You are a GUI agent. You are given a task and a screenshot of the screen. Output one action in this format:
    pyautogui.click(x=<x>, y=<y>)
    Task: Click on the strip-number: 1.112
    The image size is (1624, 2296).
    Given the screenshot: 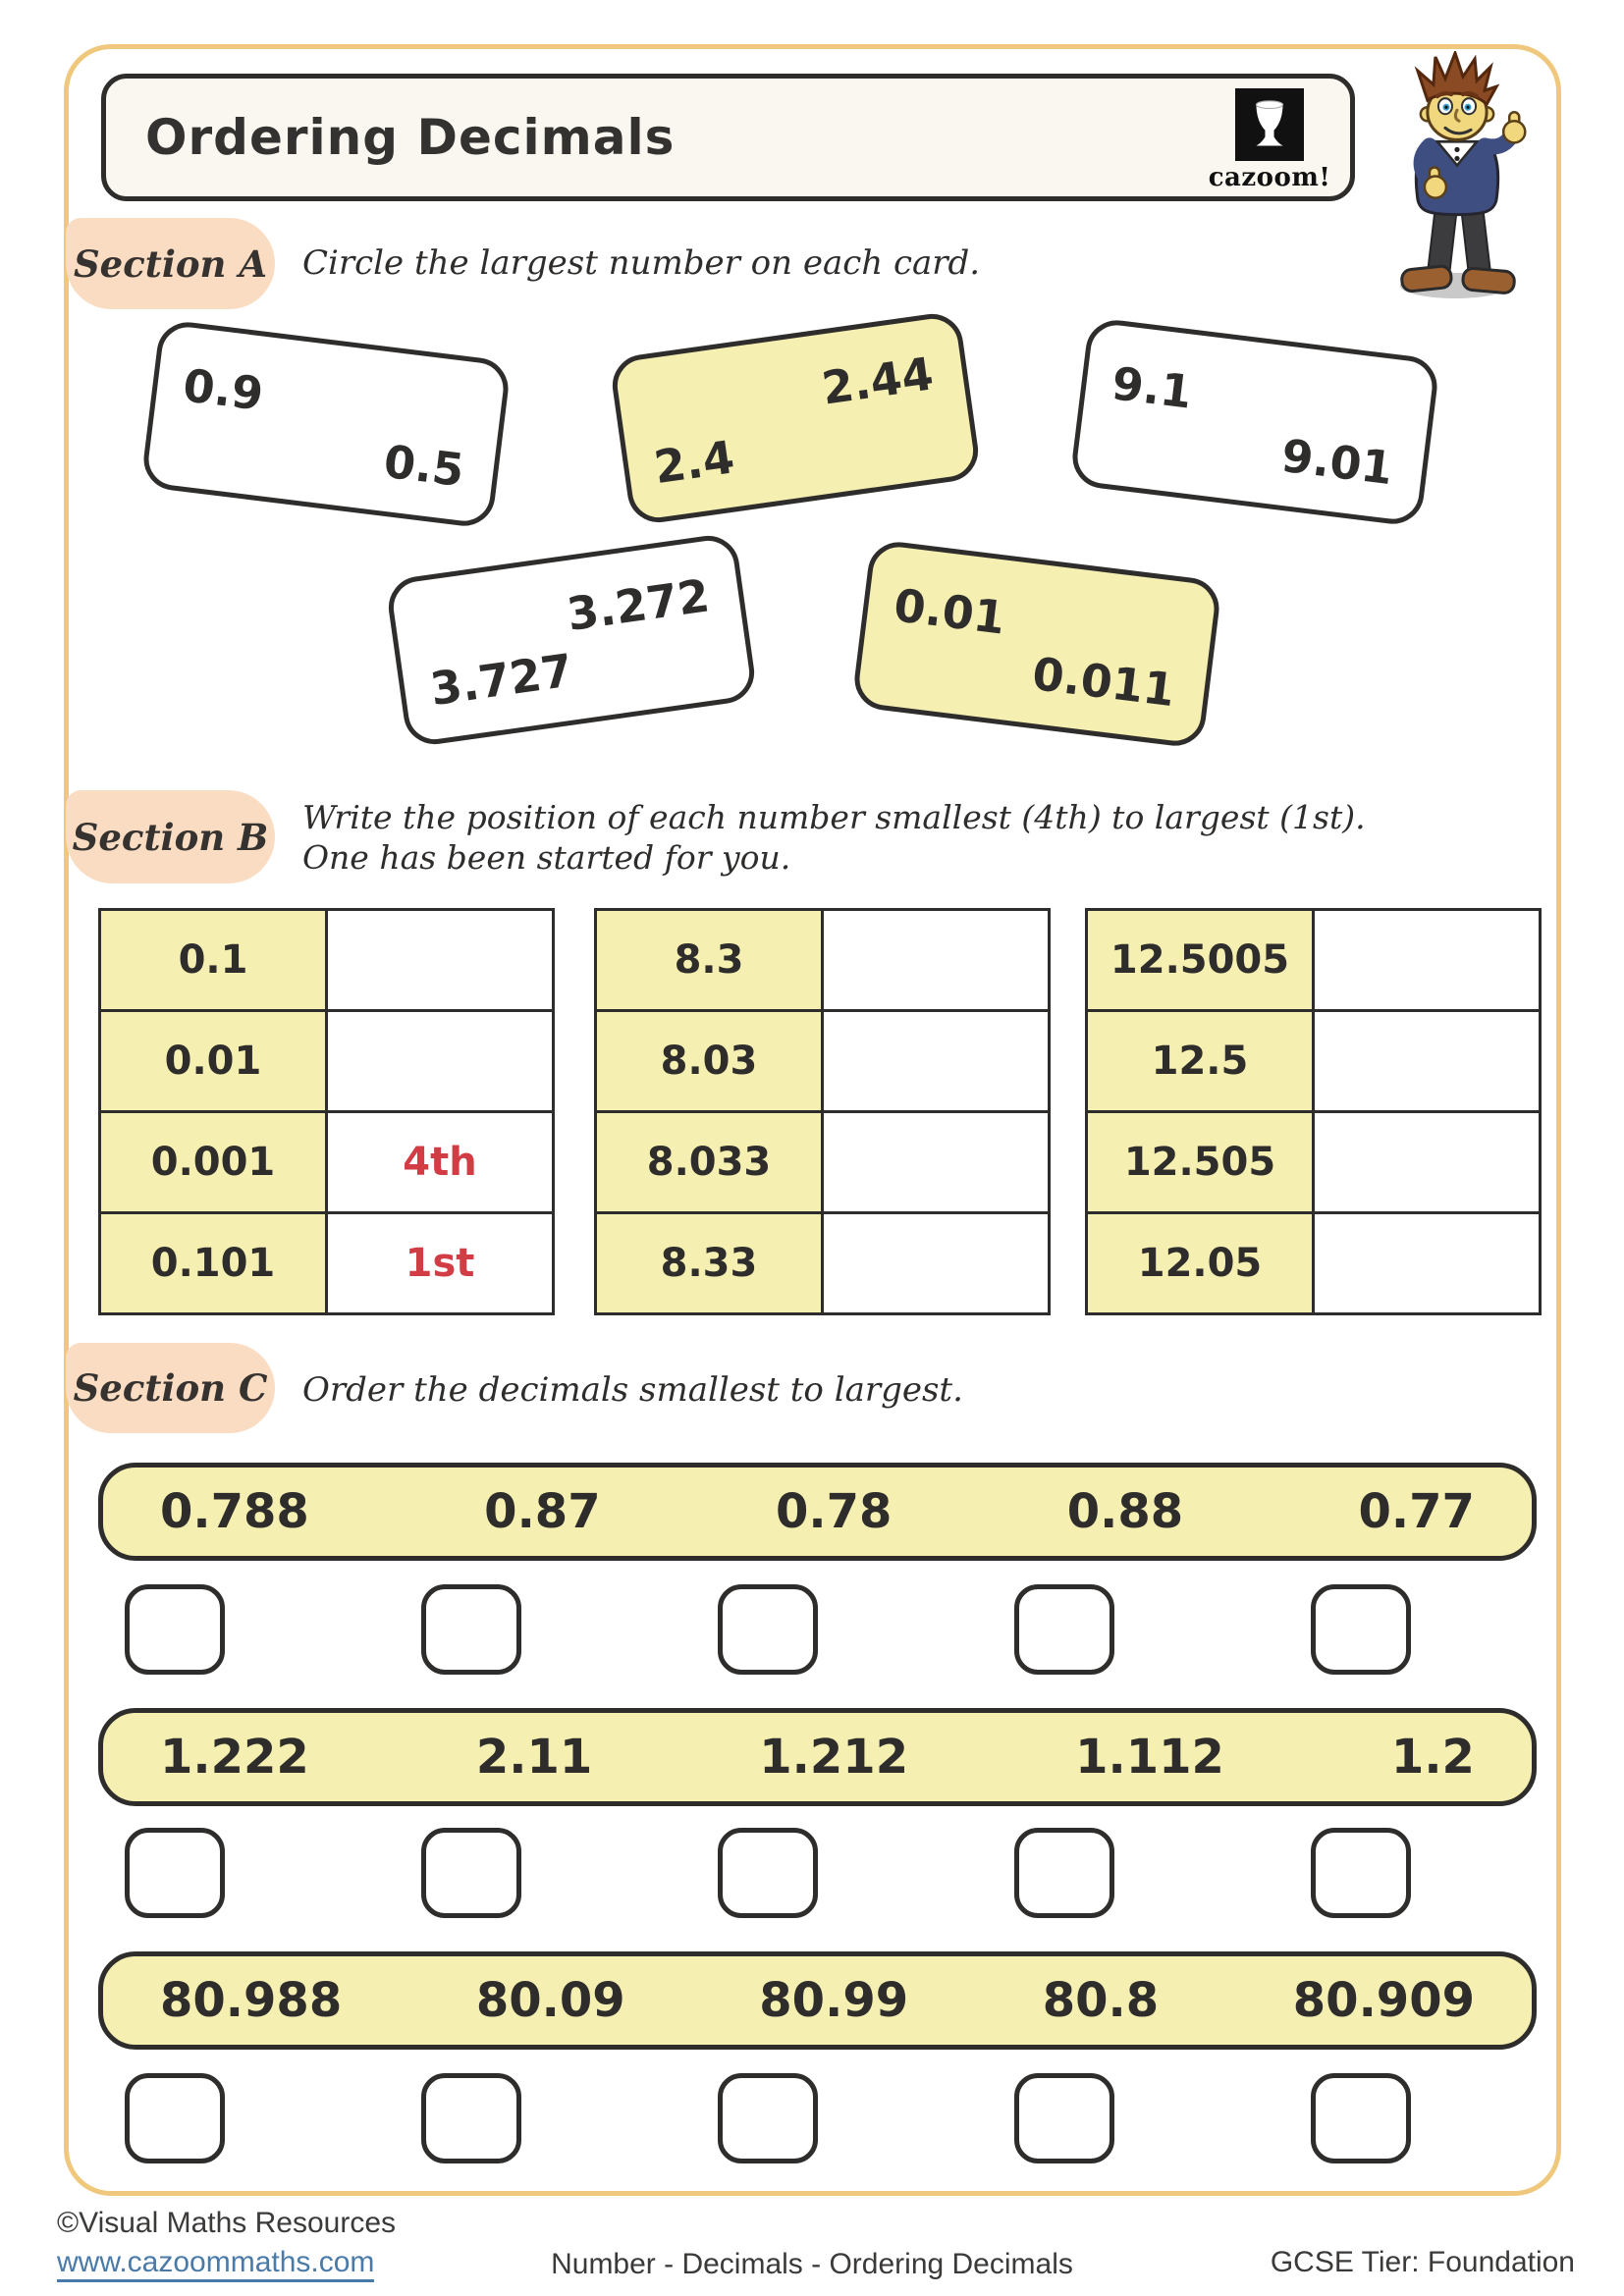 What is the action you would take?
    pyautogui.click(x=1149, y=1757)
    